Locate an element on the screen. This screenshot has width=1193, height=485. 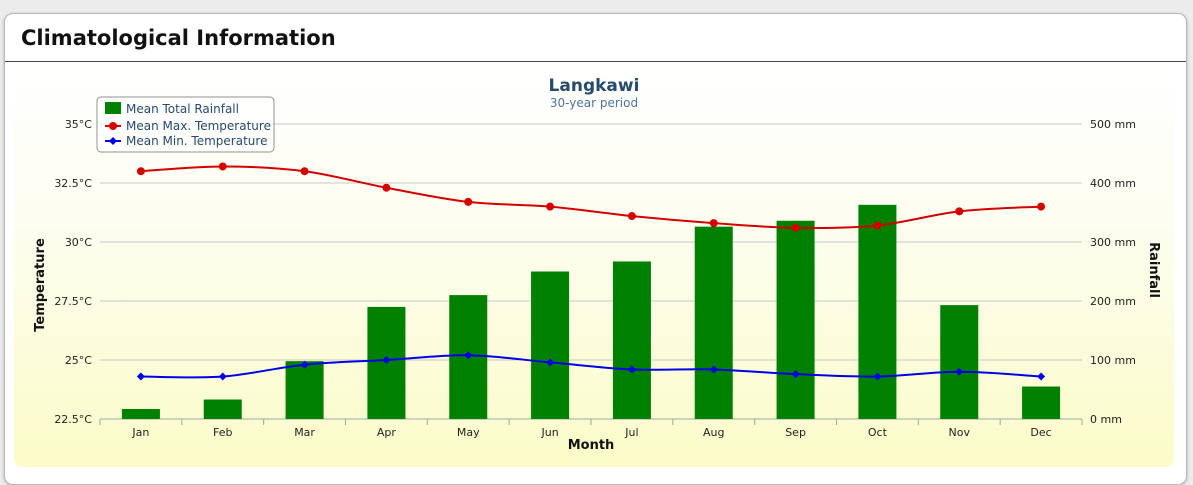
x-tick-label: Jun is located at coordinates (549, 432).